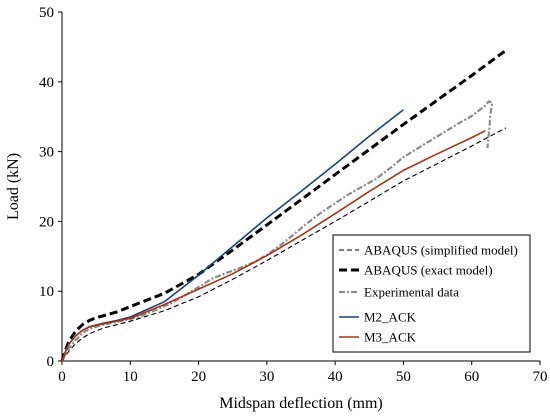 The height and width of the screenshot is (416, 550). I want to click on x-tick-label: 40, so click(335, 377).